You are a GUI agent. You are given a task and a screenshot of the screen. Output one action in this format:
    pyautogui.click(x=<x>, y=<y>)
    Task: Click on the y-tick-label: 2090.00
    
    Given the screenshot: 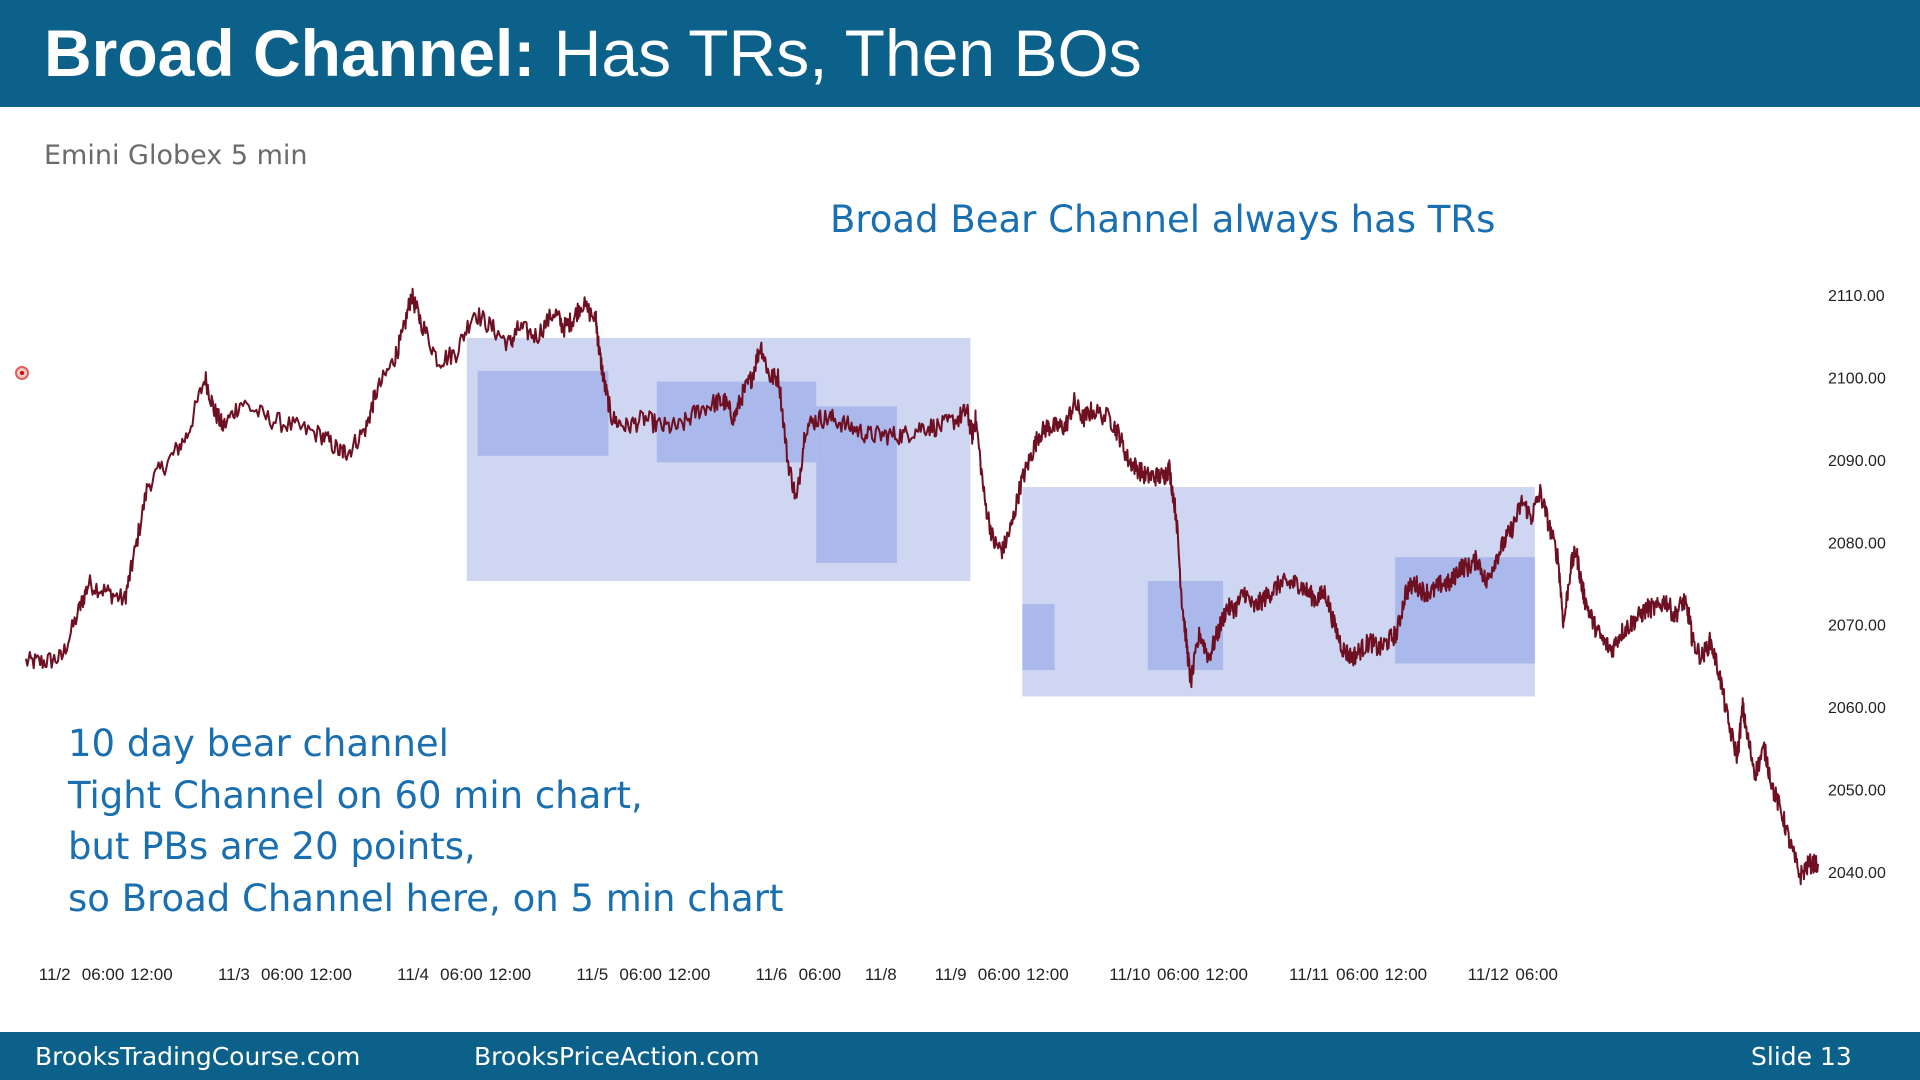 What is the action you would take?
    pyautogui.click(x=1857, y=461)
    